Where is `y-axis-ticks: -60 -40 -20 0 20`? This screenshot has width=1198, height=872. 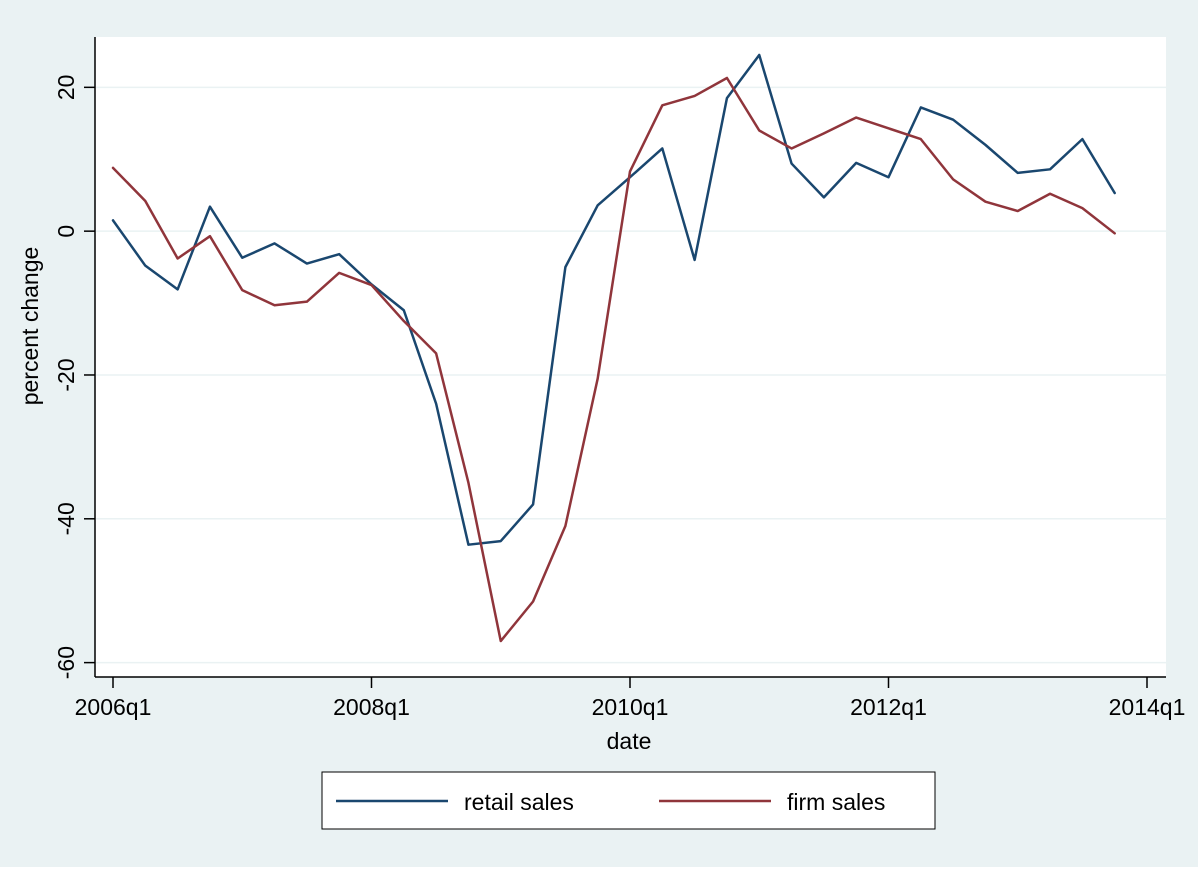 y-axis-ticks: -60 -40 -20 0 20 is located at coordinates (74, 377).